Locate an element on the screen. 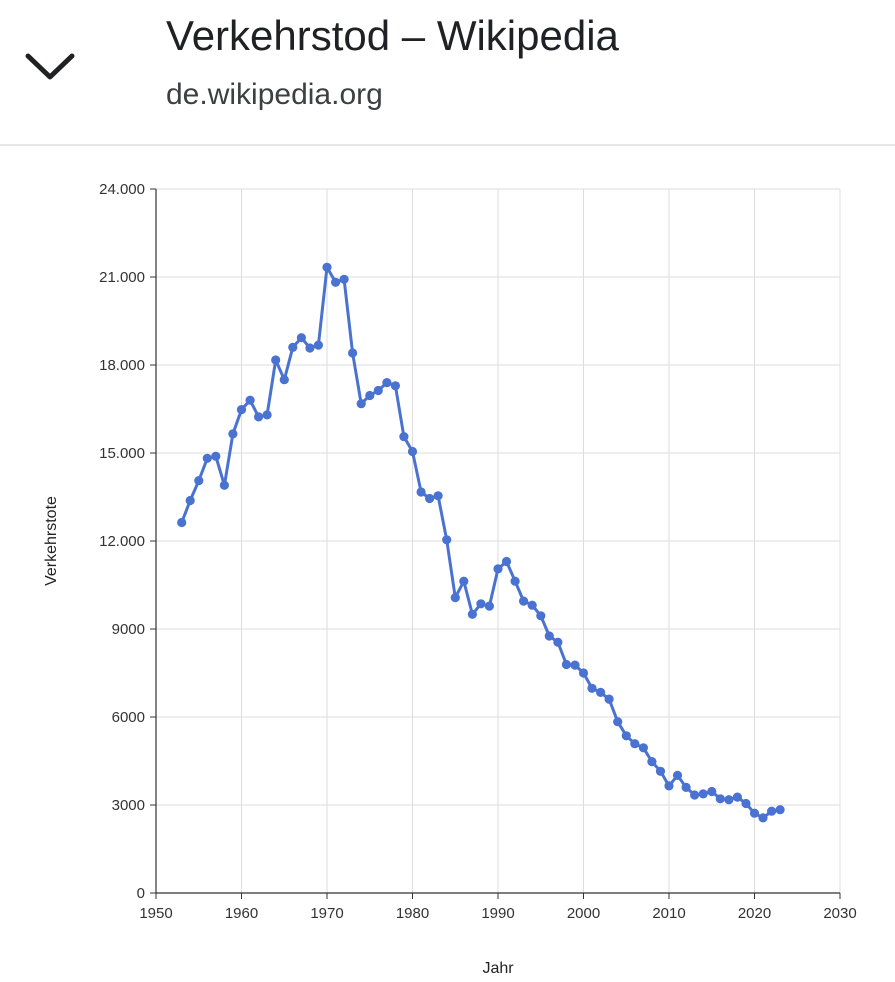  y-tick-label: 9000 is located at coordinates (128, 629).